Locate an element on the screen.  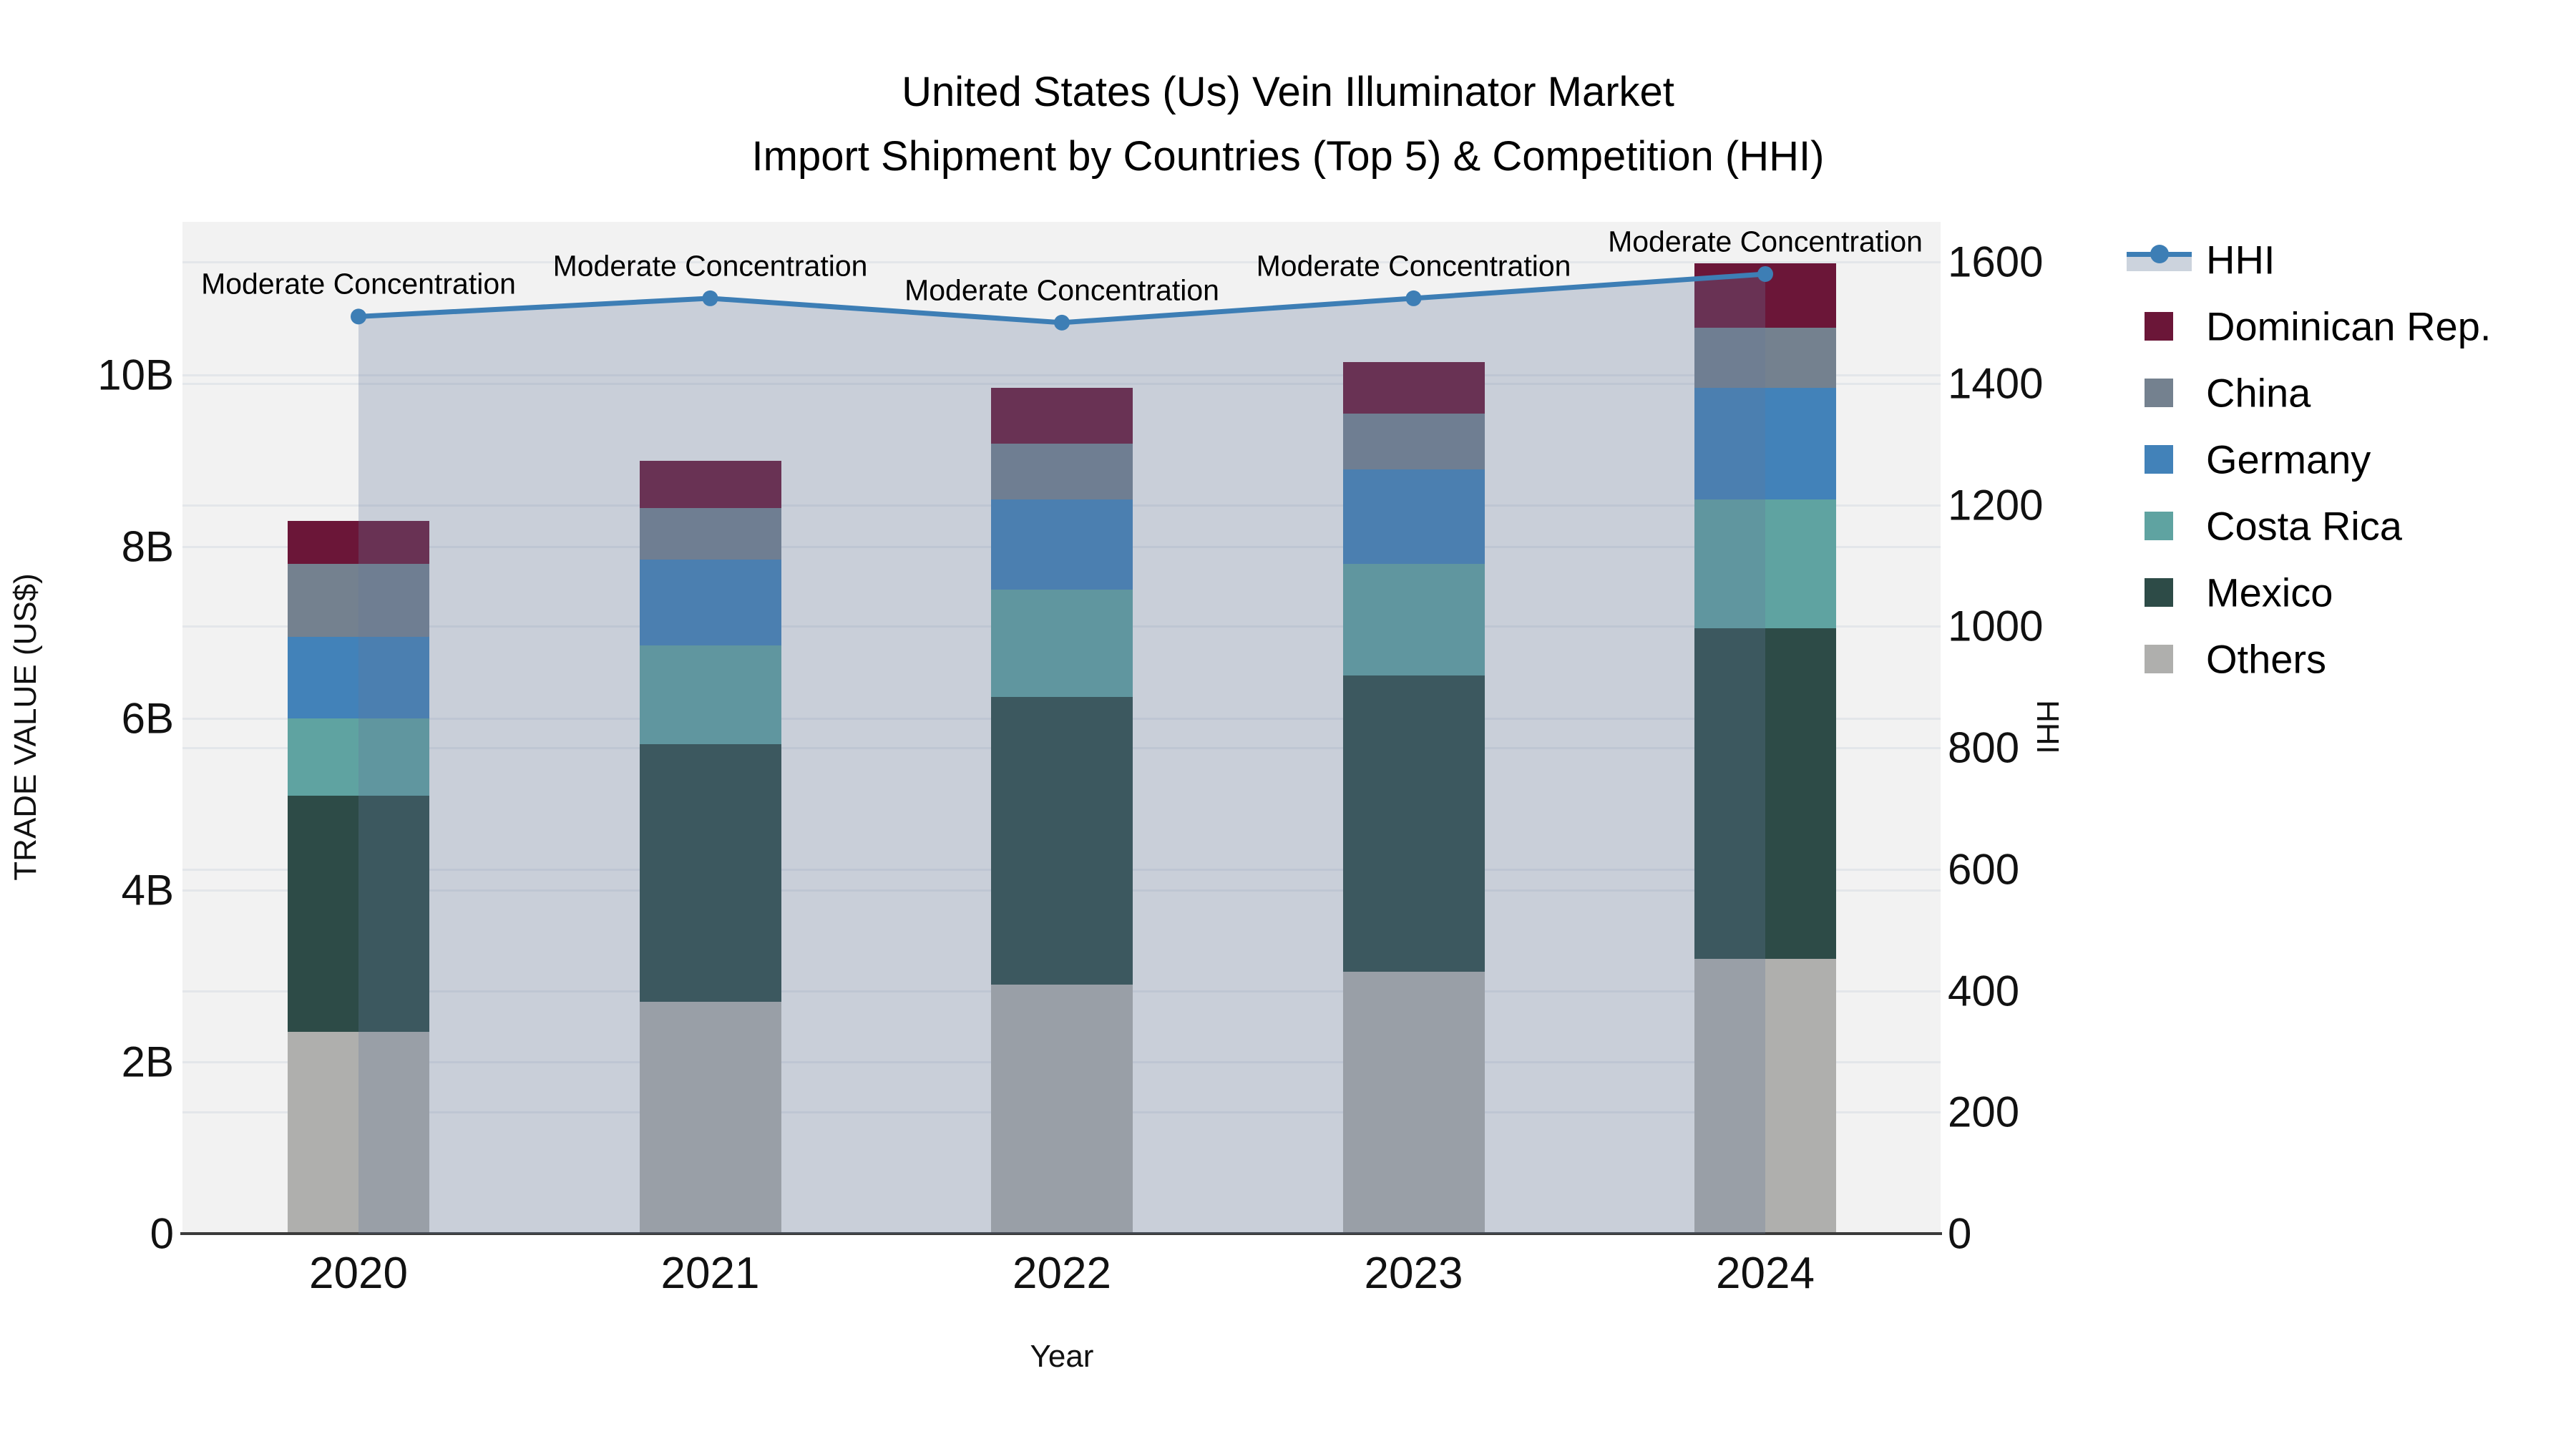
bar-segment-others-2022 is located at coordinates (1062, 1109).